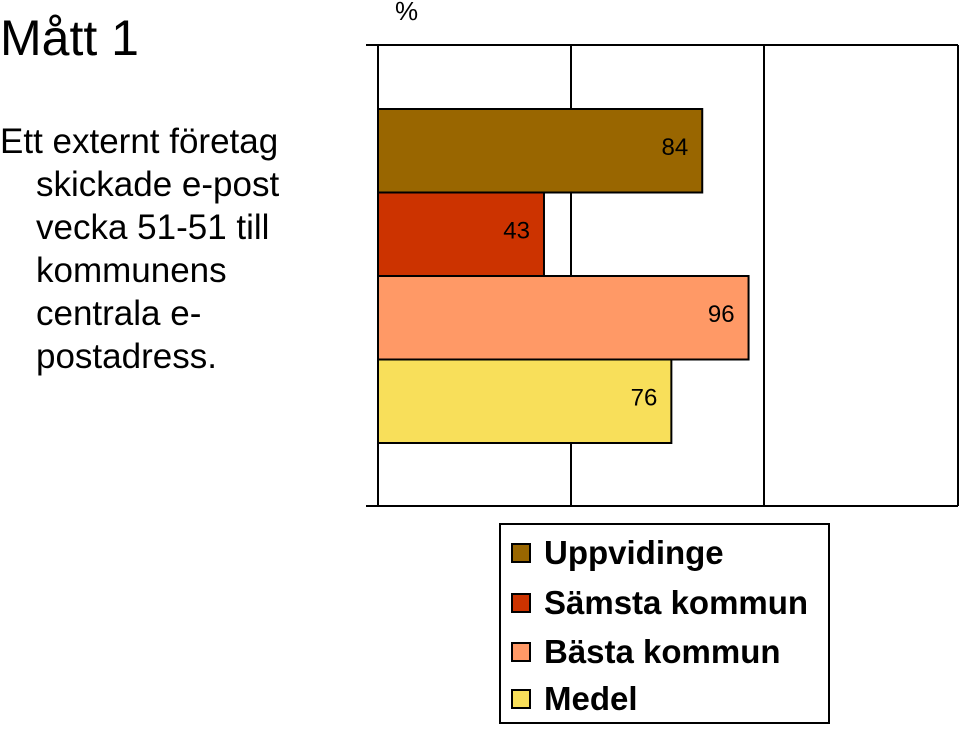  What do you see at coordinates (676, 602) in the screenshot?
I see `legend-label: Sämsta kommun` at bounding box center [676, 602].